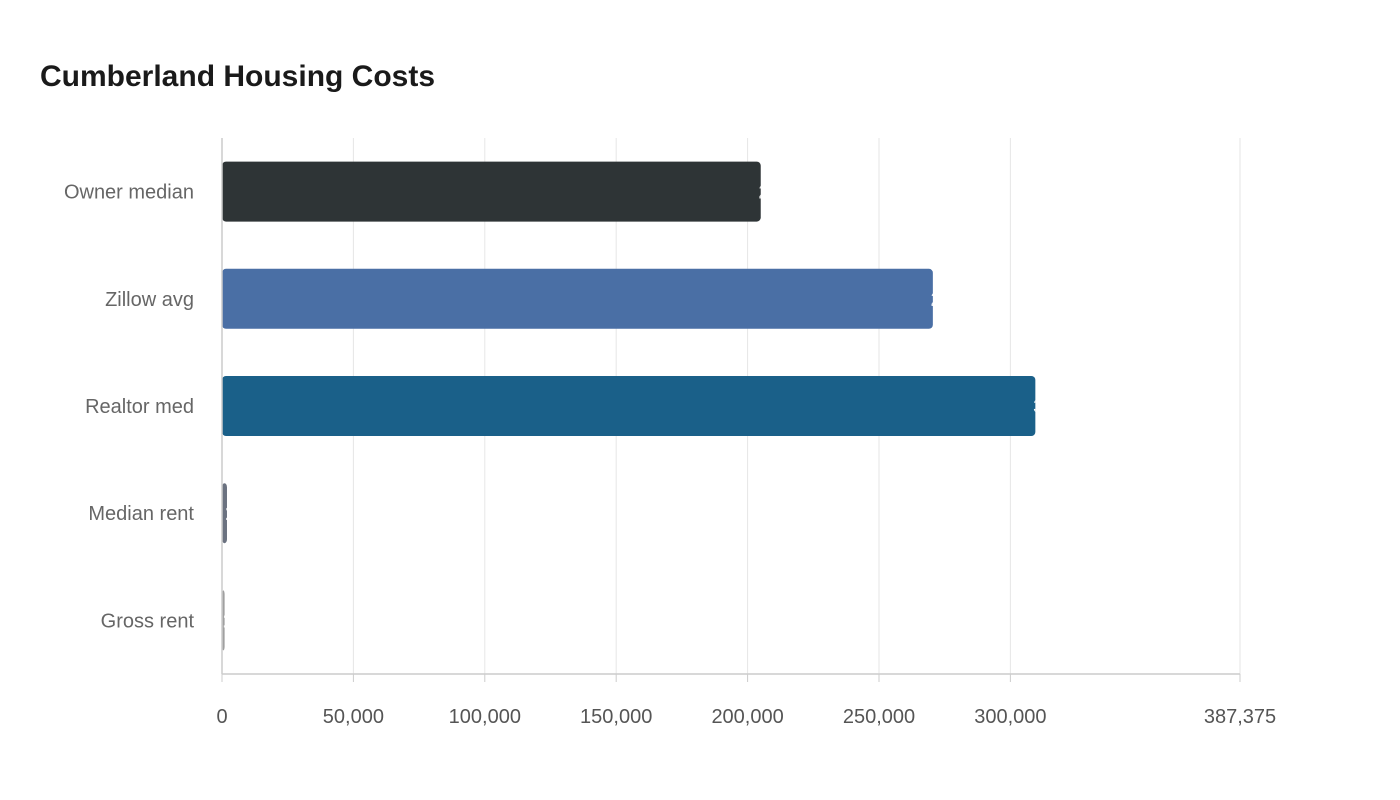  I want to click on category-label: Realtor med, so click(139, 407).